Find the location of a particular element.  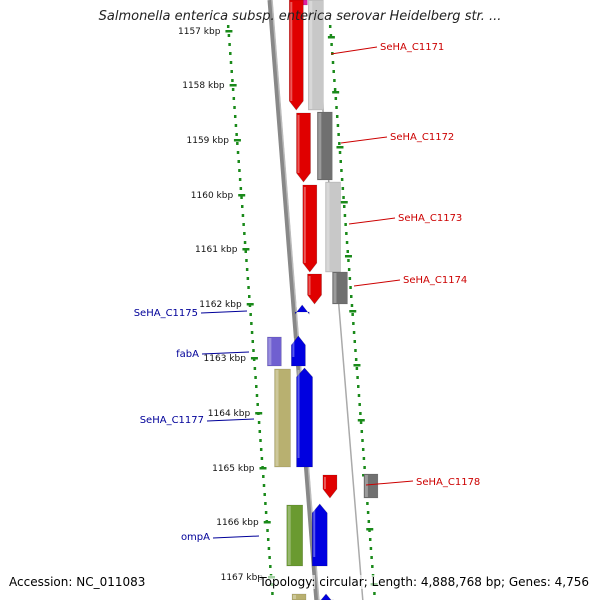

gene-label: SeHA_C1173 is located at coordinates (430, 218).